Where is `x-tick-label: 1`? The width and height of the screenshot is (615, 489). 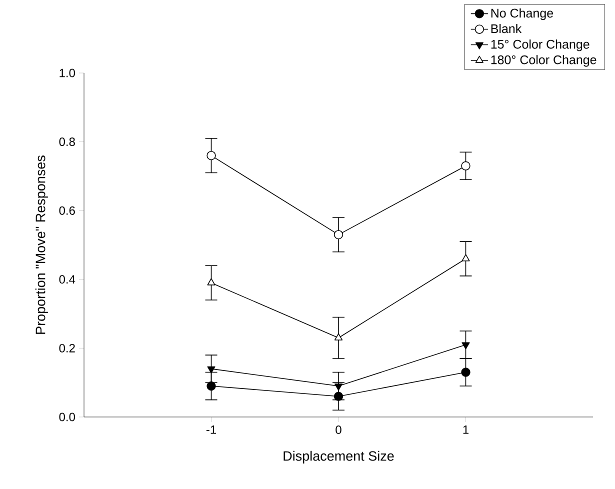
x-tick-label: 1 is located at coordinates (465, 430).